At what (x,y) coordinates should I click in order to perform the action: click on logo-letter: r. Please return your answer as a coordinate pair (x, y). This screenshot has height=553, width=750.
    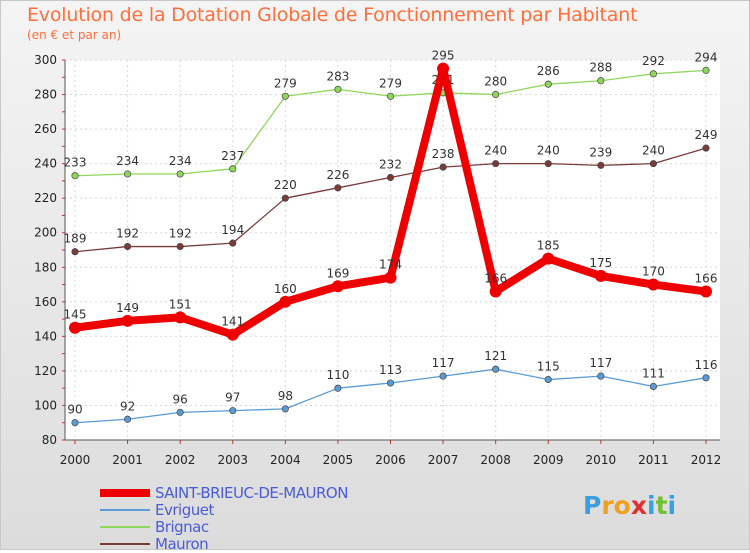
    Looking at the image, I should click on (607, 505).